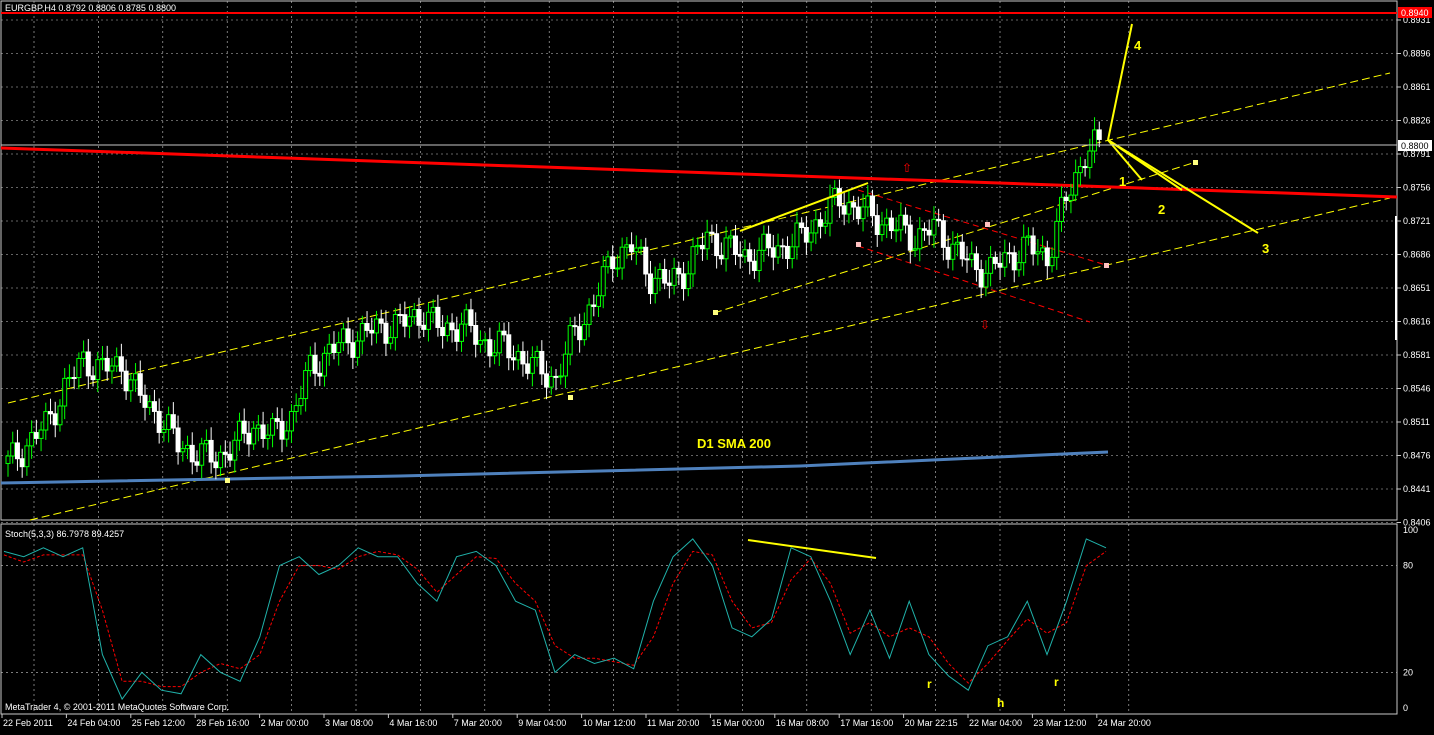 The width and height of the screenshot is (1434, 735). I want to click on osc-r2-label: r, so click(1056, 682).